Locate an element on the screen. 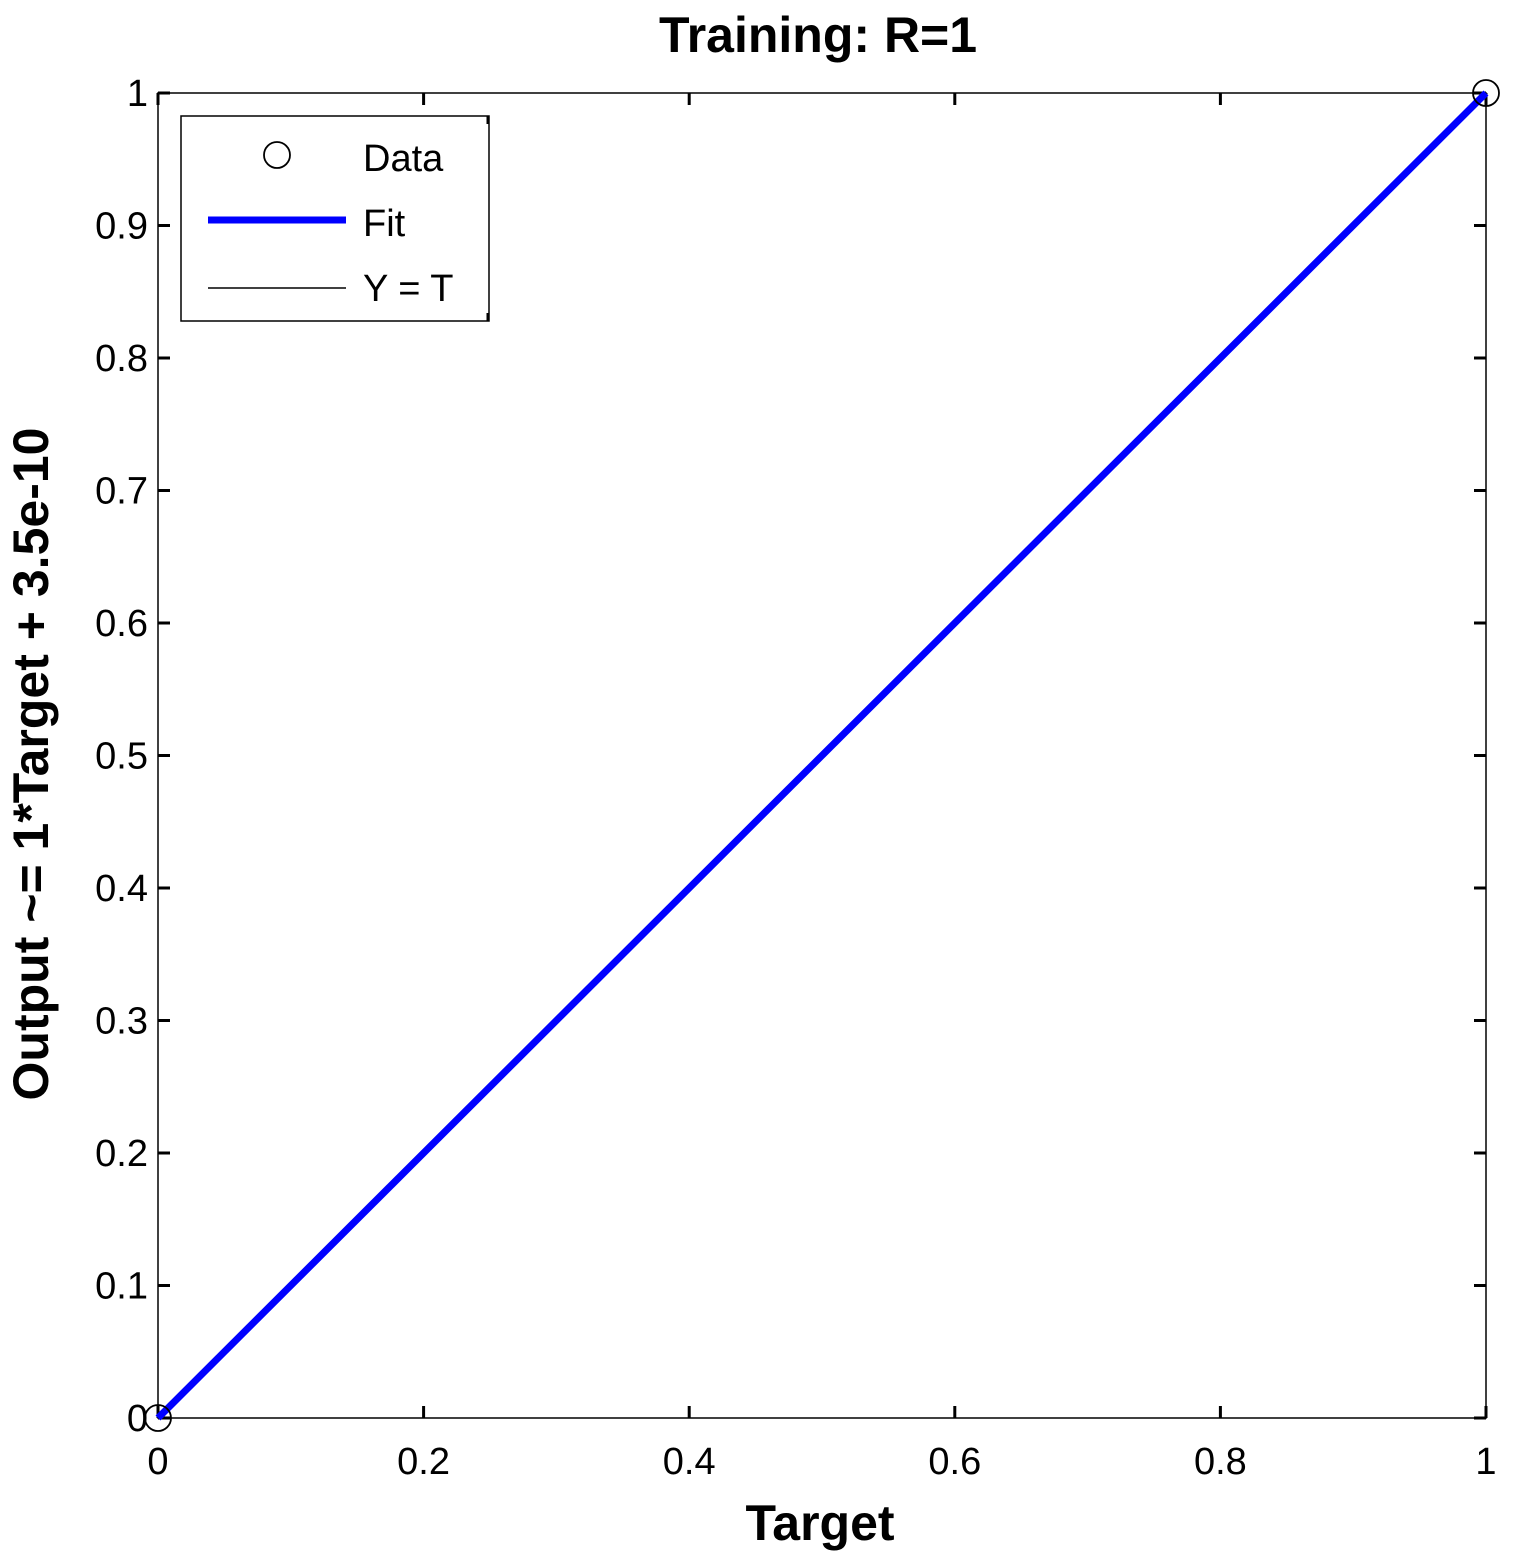 This screenshot has width=1513, height=1565. legend: Data Fit Y = T is located at coordinates (335, 218).